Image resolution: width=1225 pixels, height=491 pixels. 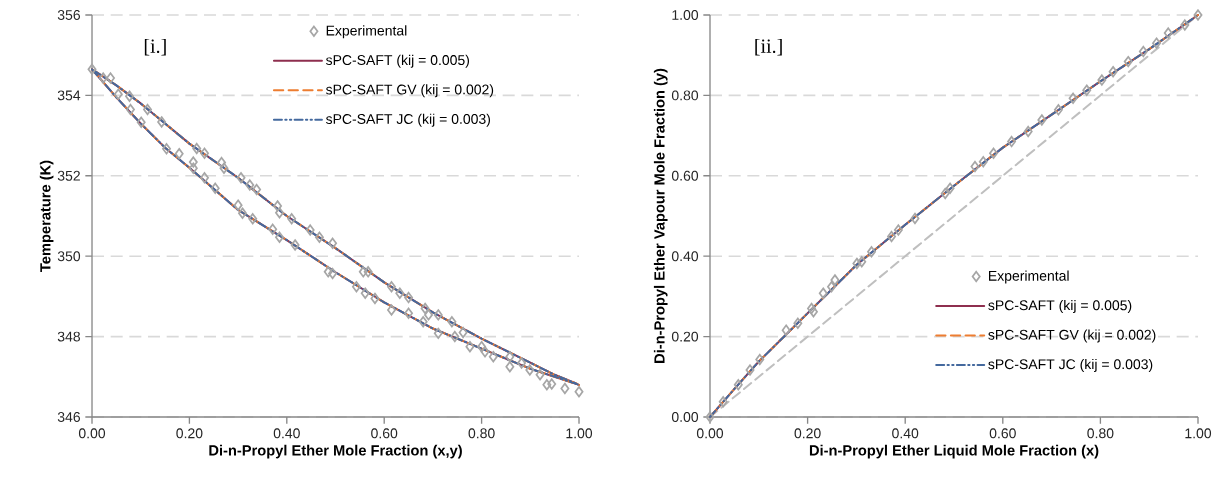 I want to click on y-tick-label: 350, so click(x=69, y=256).